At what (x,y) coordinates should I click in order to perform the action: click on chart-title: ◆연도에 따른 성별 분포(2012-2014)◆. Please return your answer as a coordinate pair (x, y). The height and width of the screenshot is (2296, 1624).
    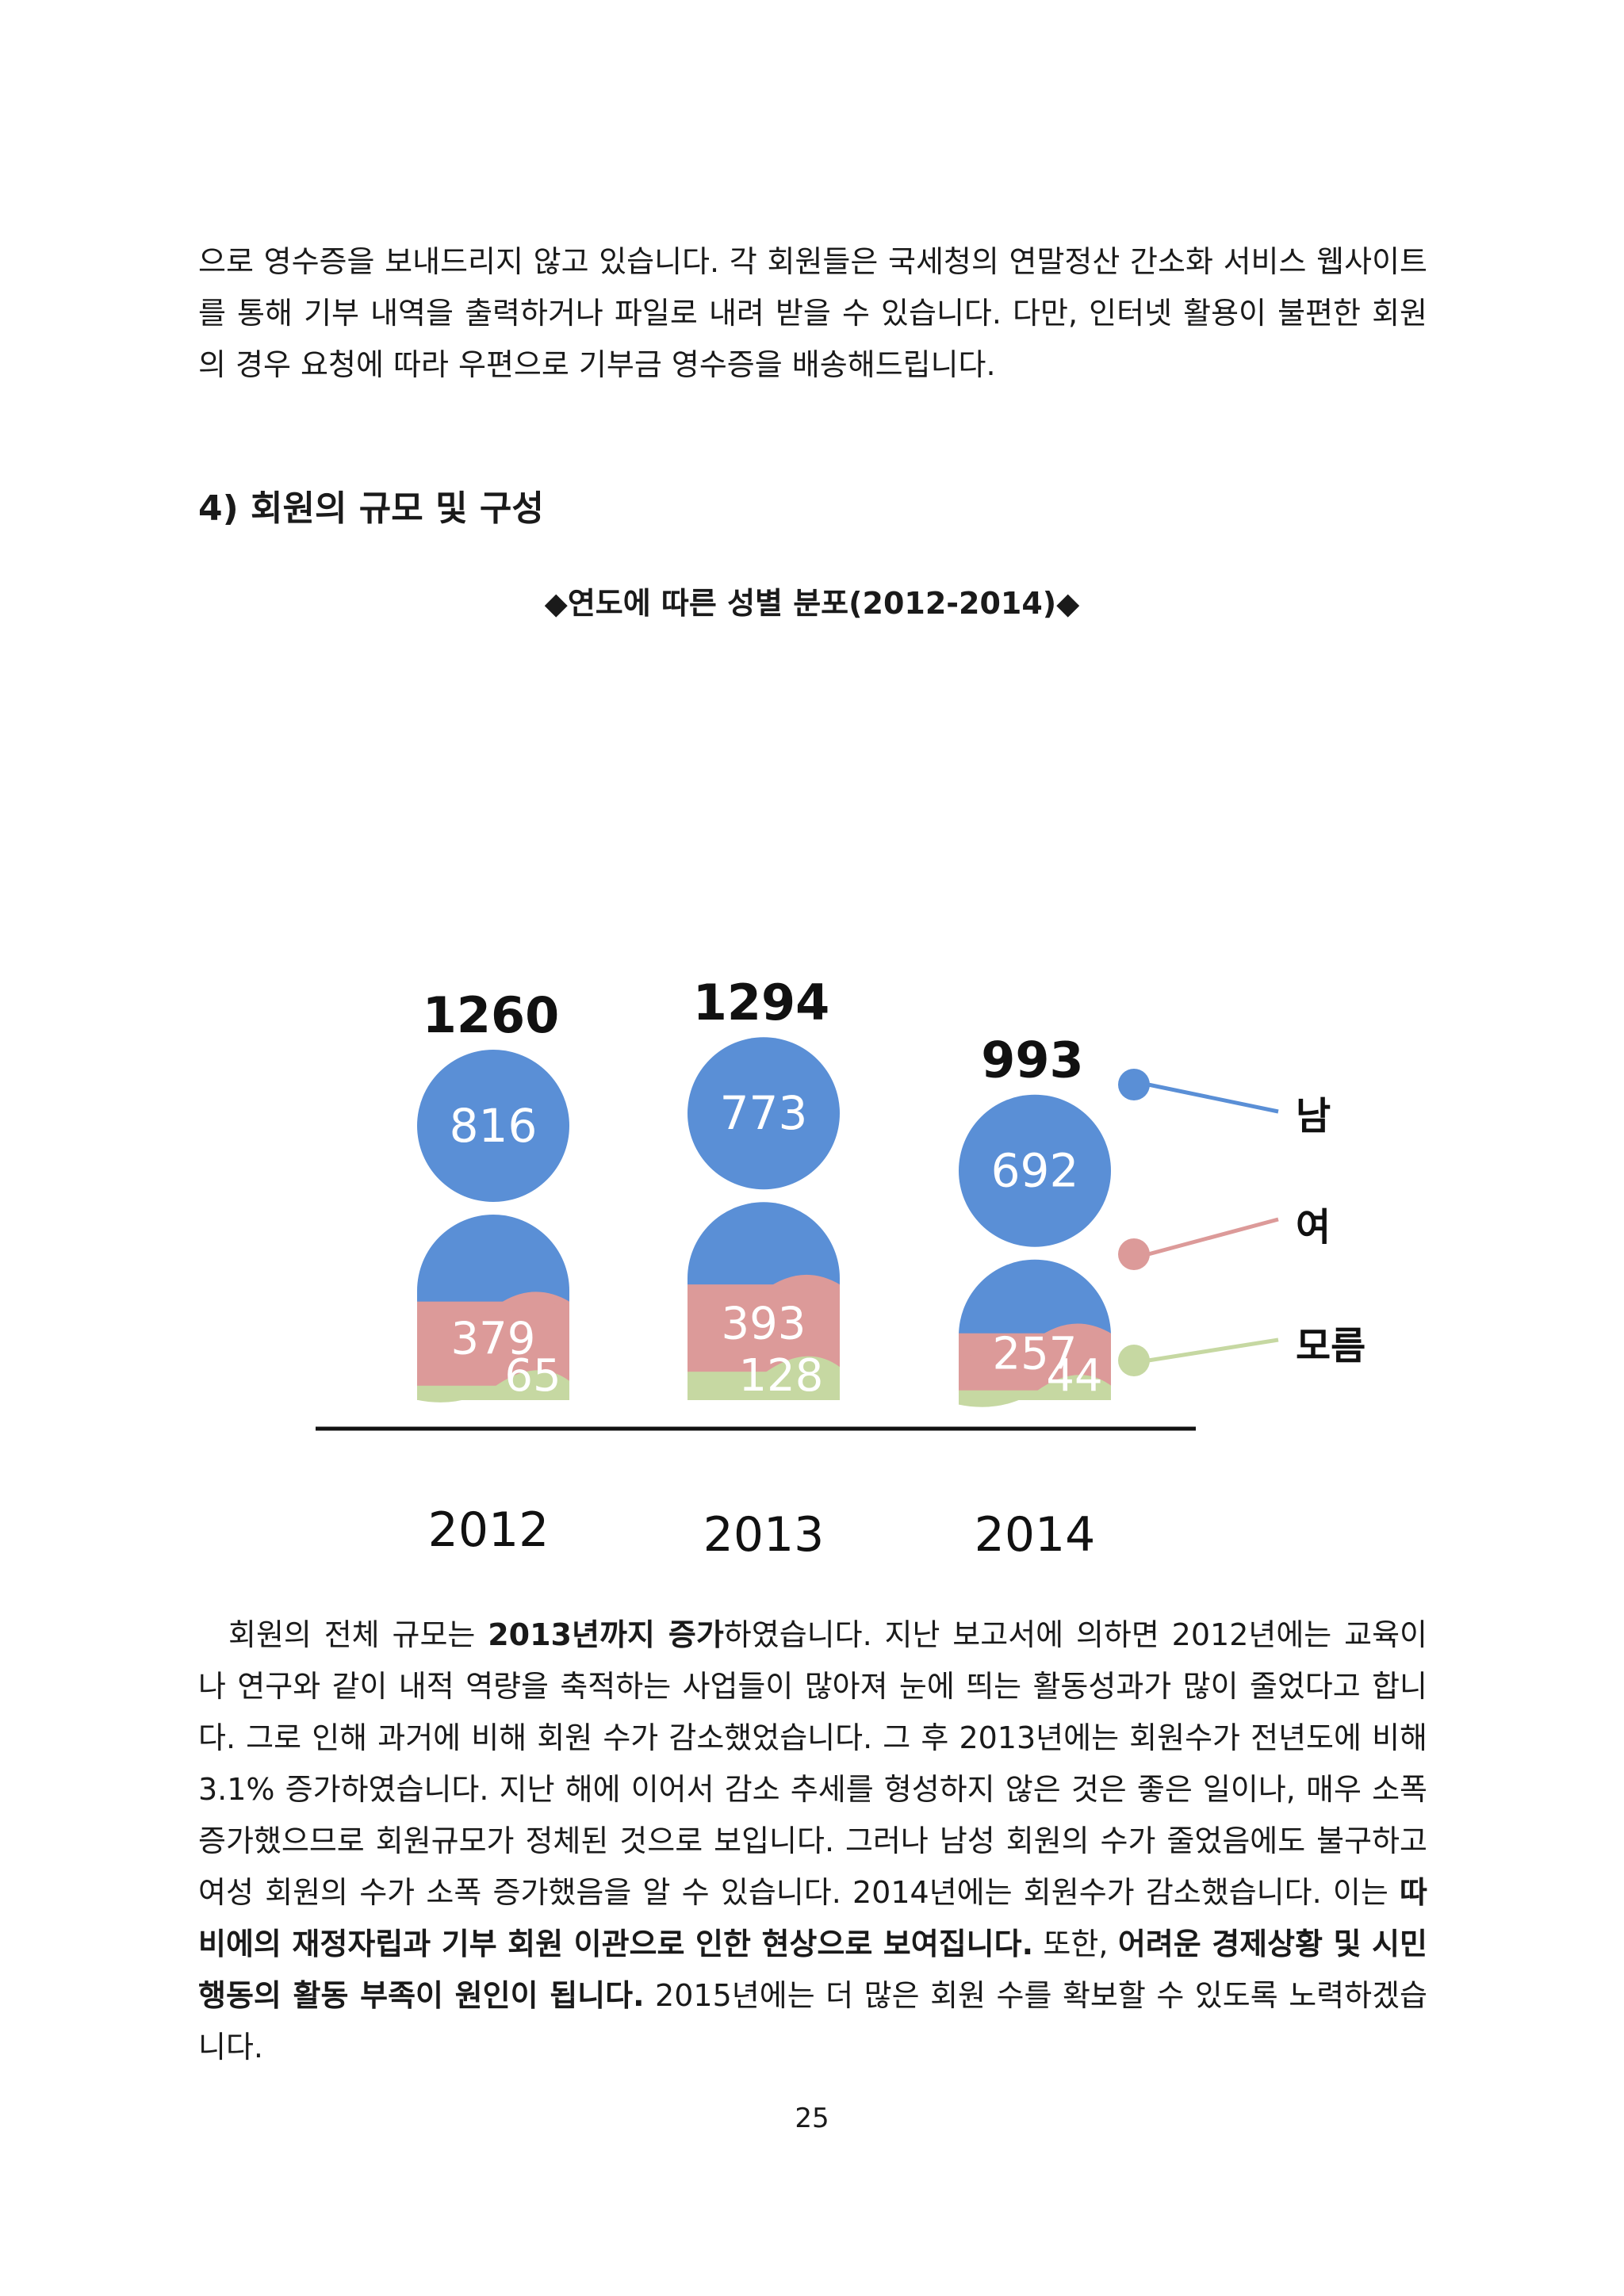
    Looking at the image, I should click on (812, 603).